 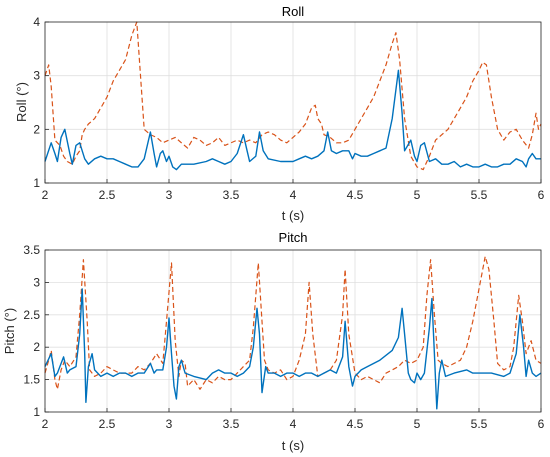 I want to click on roll-x-tick-label: 4, so click(x=293, y=195).